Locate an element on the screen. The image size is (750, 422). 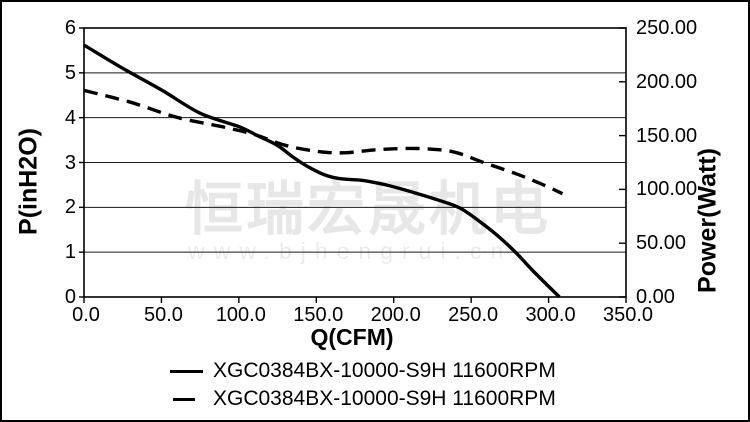
y-right-tick-label: 0.00 is located at coordinates (655, 297).